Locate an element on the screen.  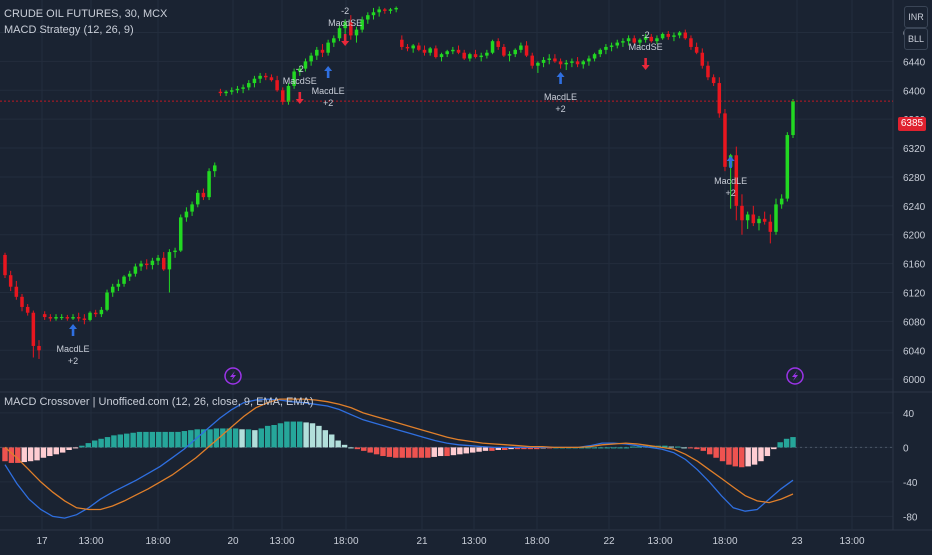
signal-label: MacdSE is located at coordinates (646, 47).